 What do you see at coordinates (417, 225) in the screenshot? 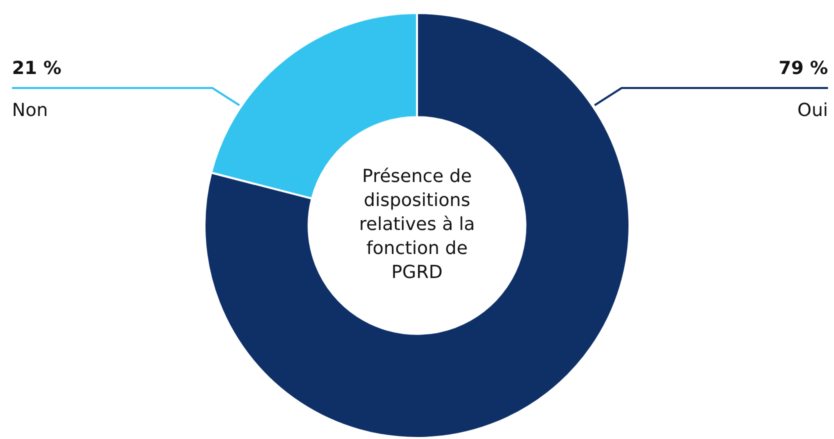
I see `text: Présence de dispositions relatives à la fonction de PGRD` at bounding box center [417, 225].